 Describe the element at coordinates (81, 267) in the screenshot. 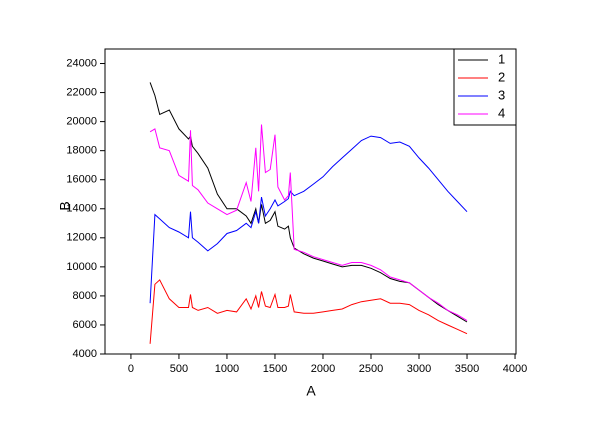

I see `y-tick-label: 10000` at that location.